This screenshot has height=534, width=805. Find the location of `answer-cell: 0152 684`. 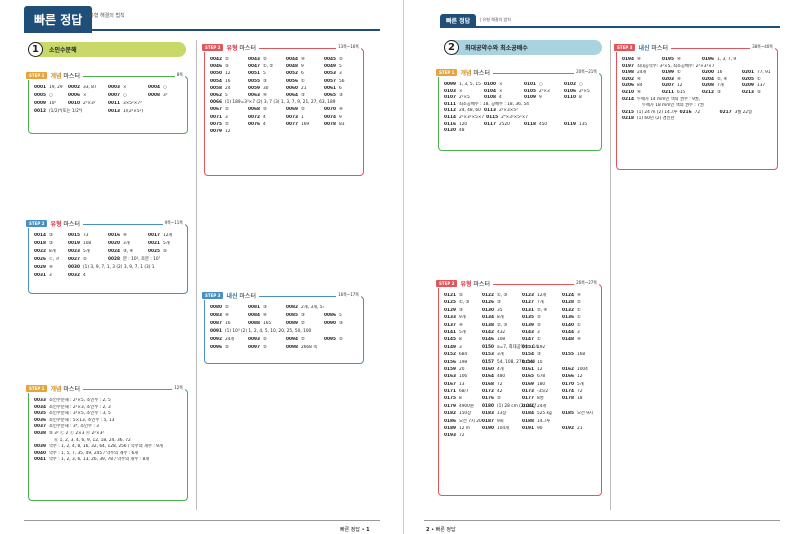

answer-cell: 0152 684 is located at coordinates (463, 355).